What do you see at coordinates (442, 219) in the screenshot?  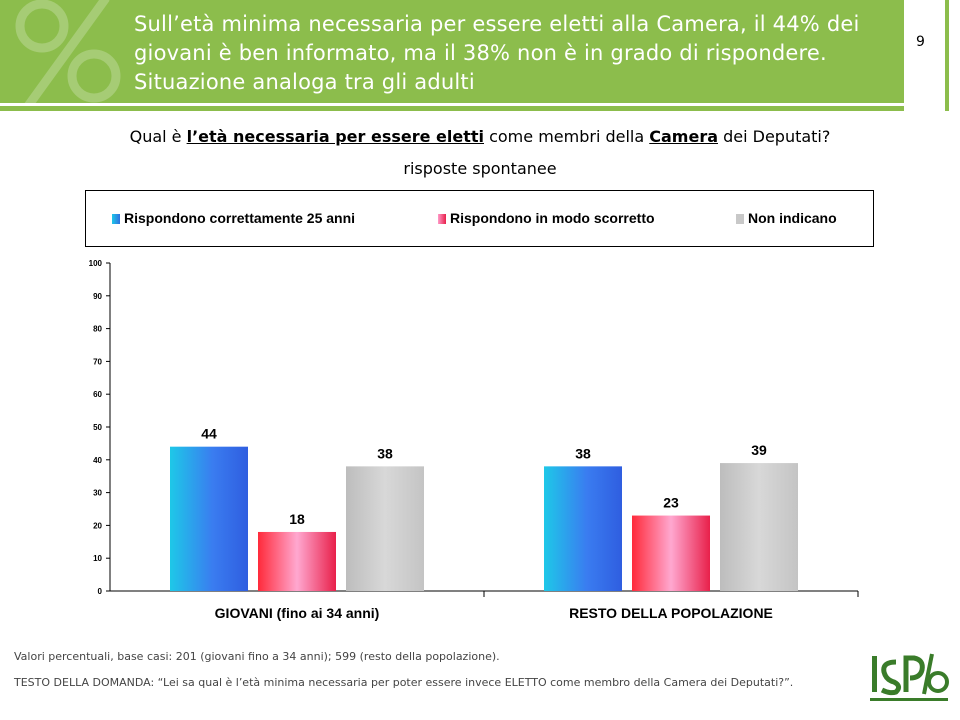 I see `legend-swatch-wrong` at bounding box center [442, 219].